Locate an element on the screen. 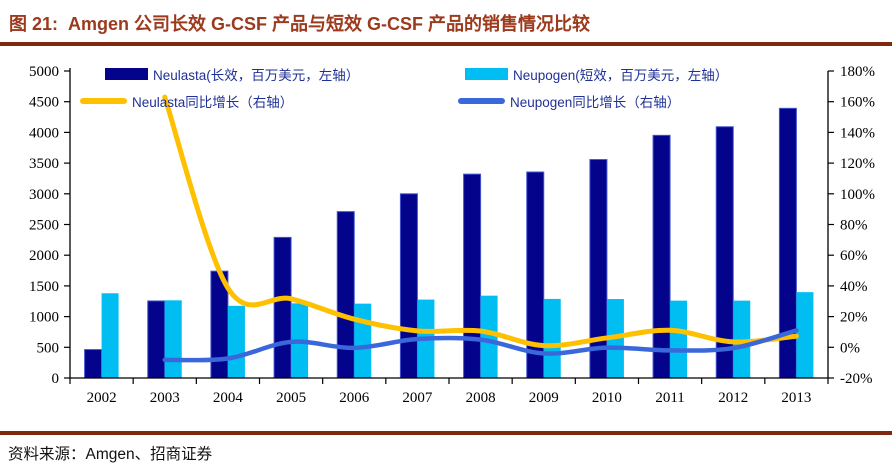 The image size is (892, 471). legend-swatch-neulasta-bar is located at coordinates (126, 74).